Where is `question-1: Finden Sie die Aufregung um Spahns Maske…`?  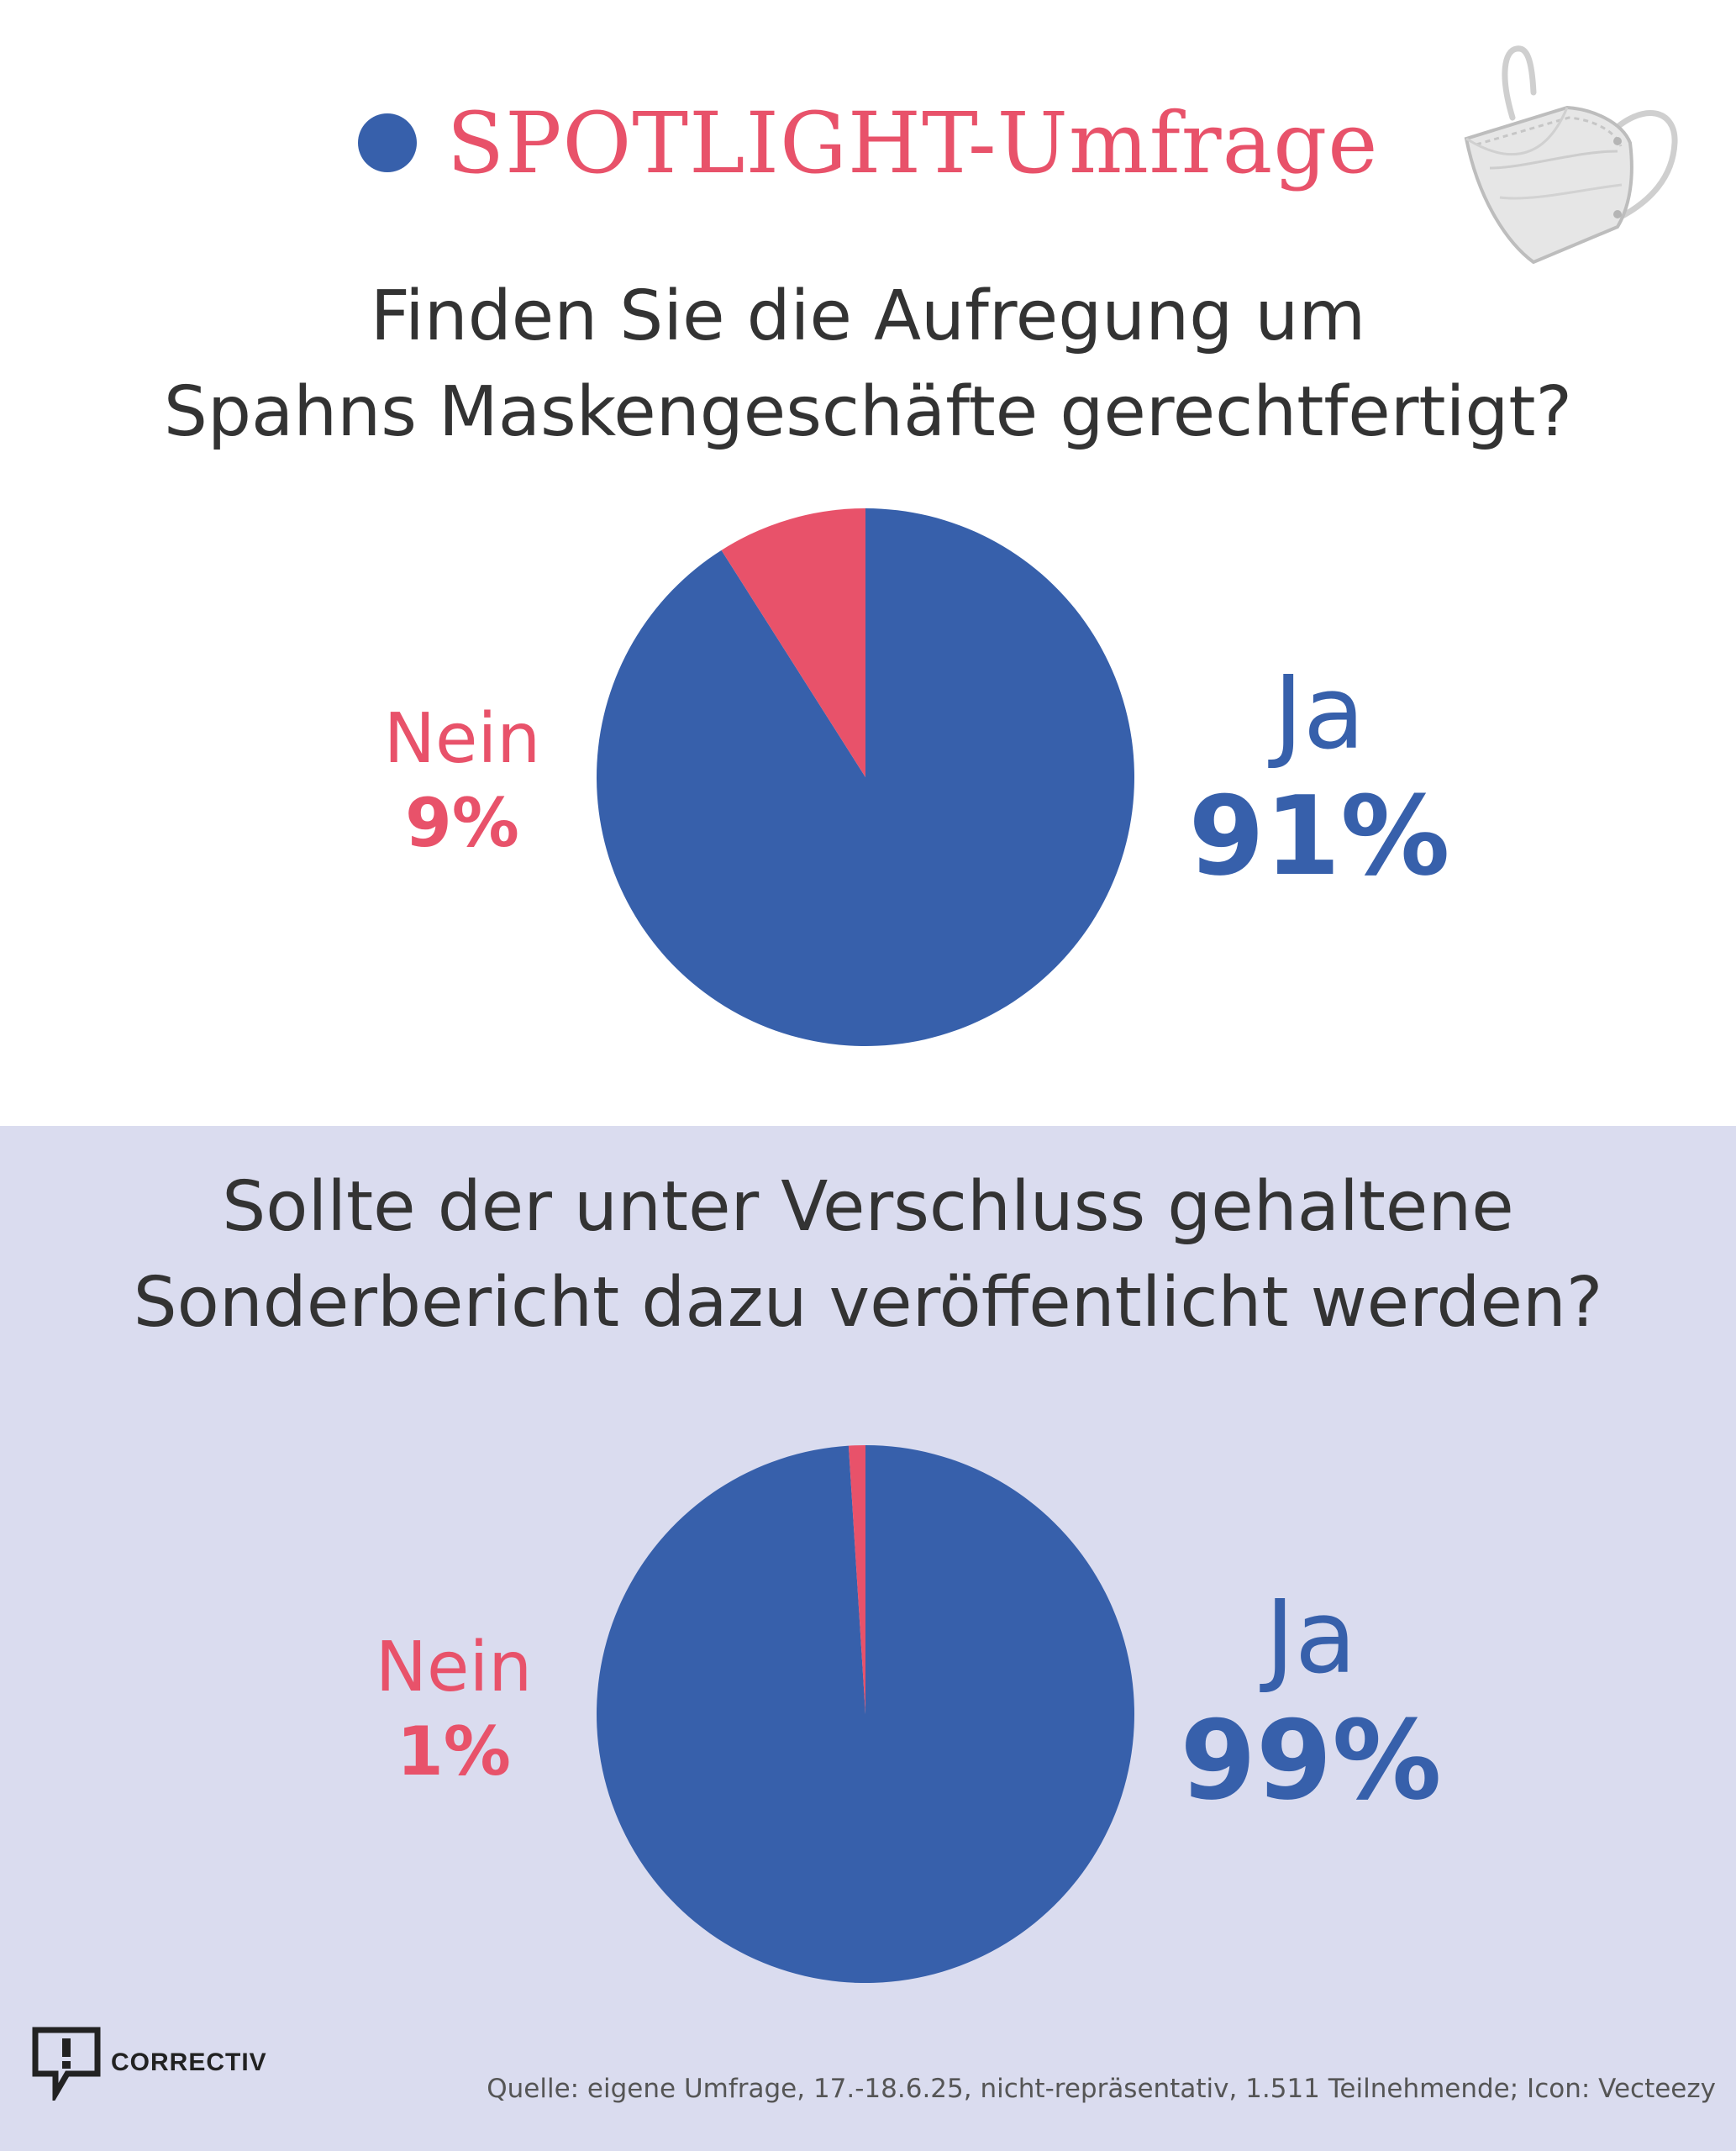
question-1: Finden Sie die Aufregung um Spahns Maske… is located at coordinates (868, 364).